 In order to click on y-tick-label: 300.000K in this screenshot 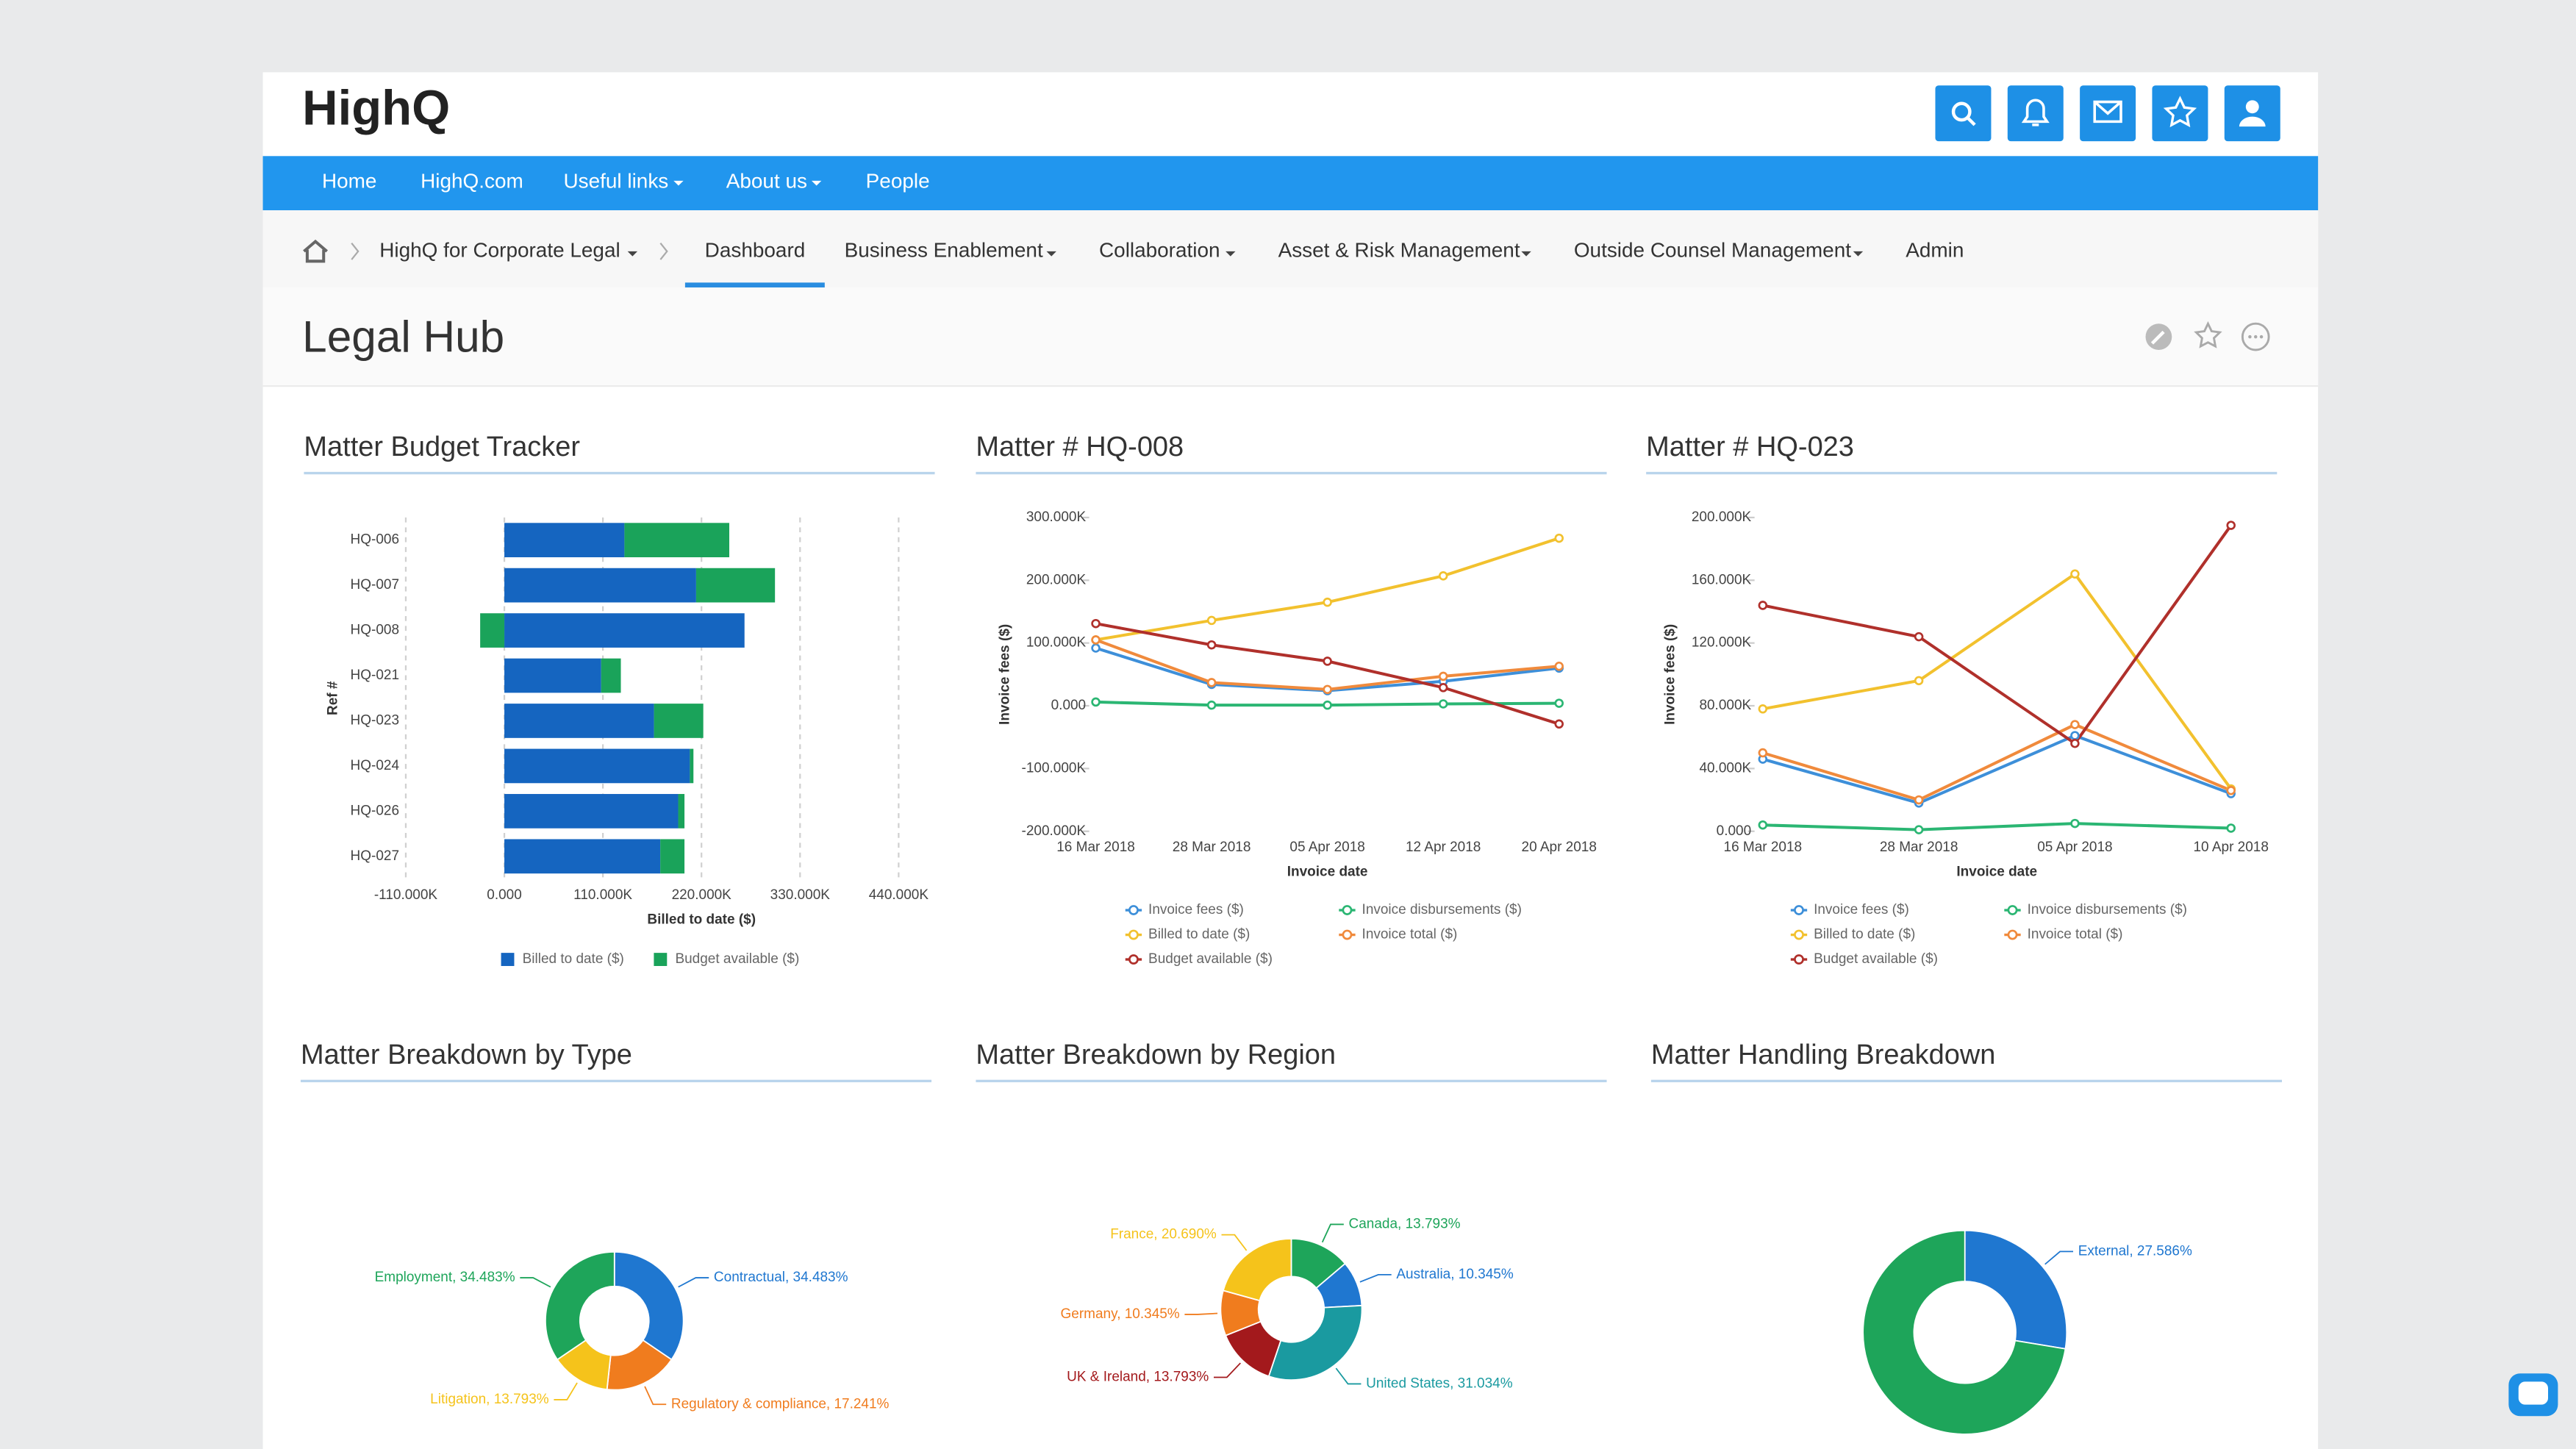, I will do `click(1056, 517)`.